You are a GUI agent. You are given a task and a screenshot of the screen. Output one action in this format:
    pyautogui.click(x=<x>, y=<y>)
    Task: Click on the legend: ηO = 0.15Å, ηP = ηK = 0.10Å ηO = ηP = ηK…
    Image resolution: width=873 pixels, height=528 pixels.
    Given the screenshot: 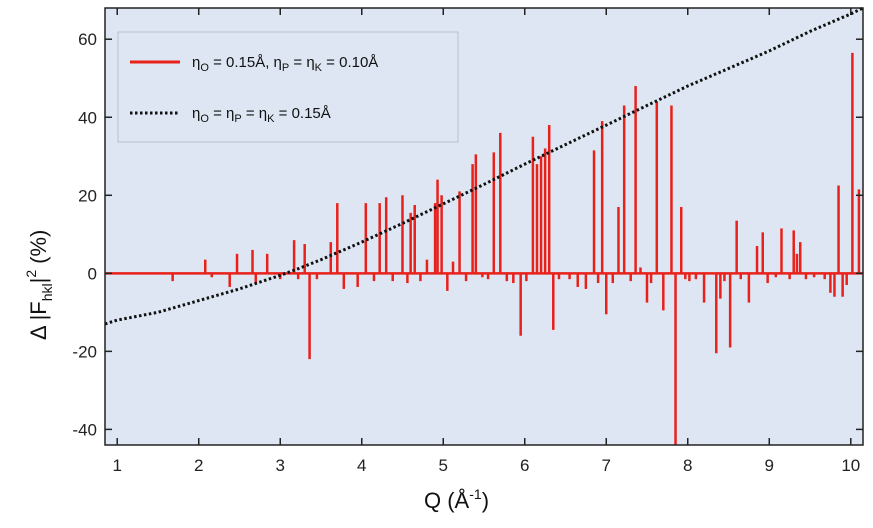 What is the action you would take?
    pyautogui.click(x=288, y=87)
    